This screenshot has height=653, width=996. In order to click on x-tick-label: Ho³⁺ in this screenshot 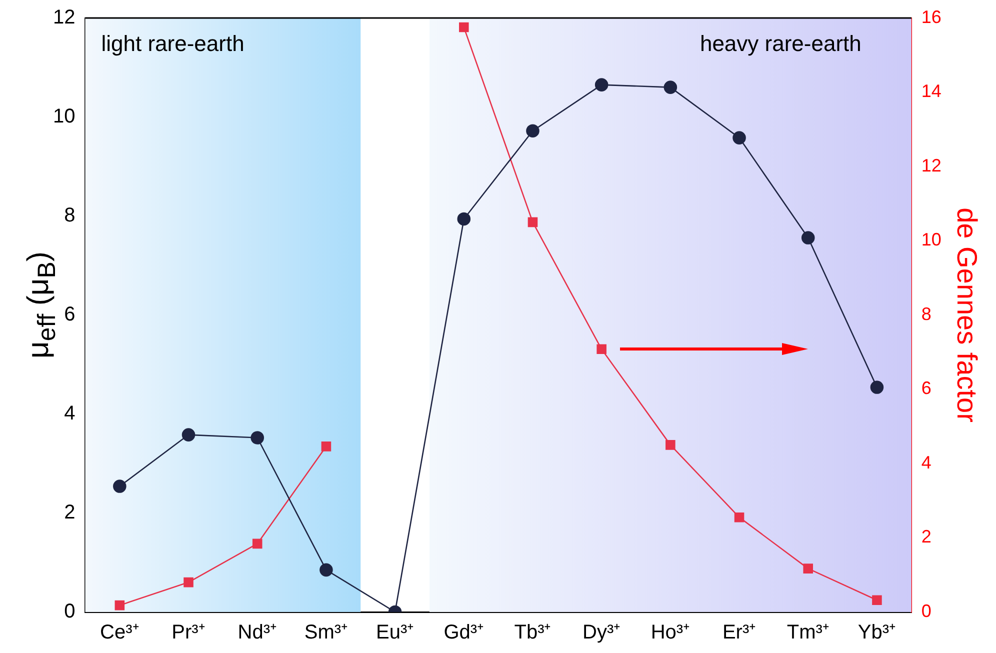, I will do `click(670, 633)`.